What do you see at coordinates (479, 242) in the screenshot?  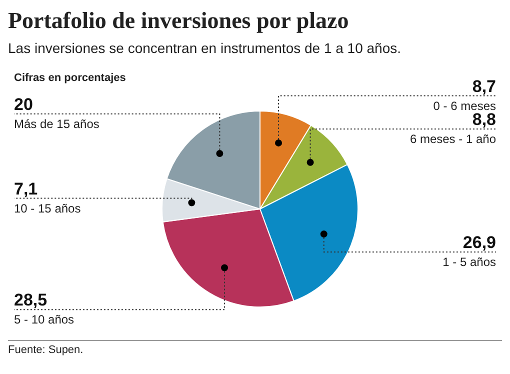 I see `data-label: 26,9` at bounding box center [479, 242].